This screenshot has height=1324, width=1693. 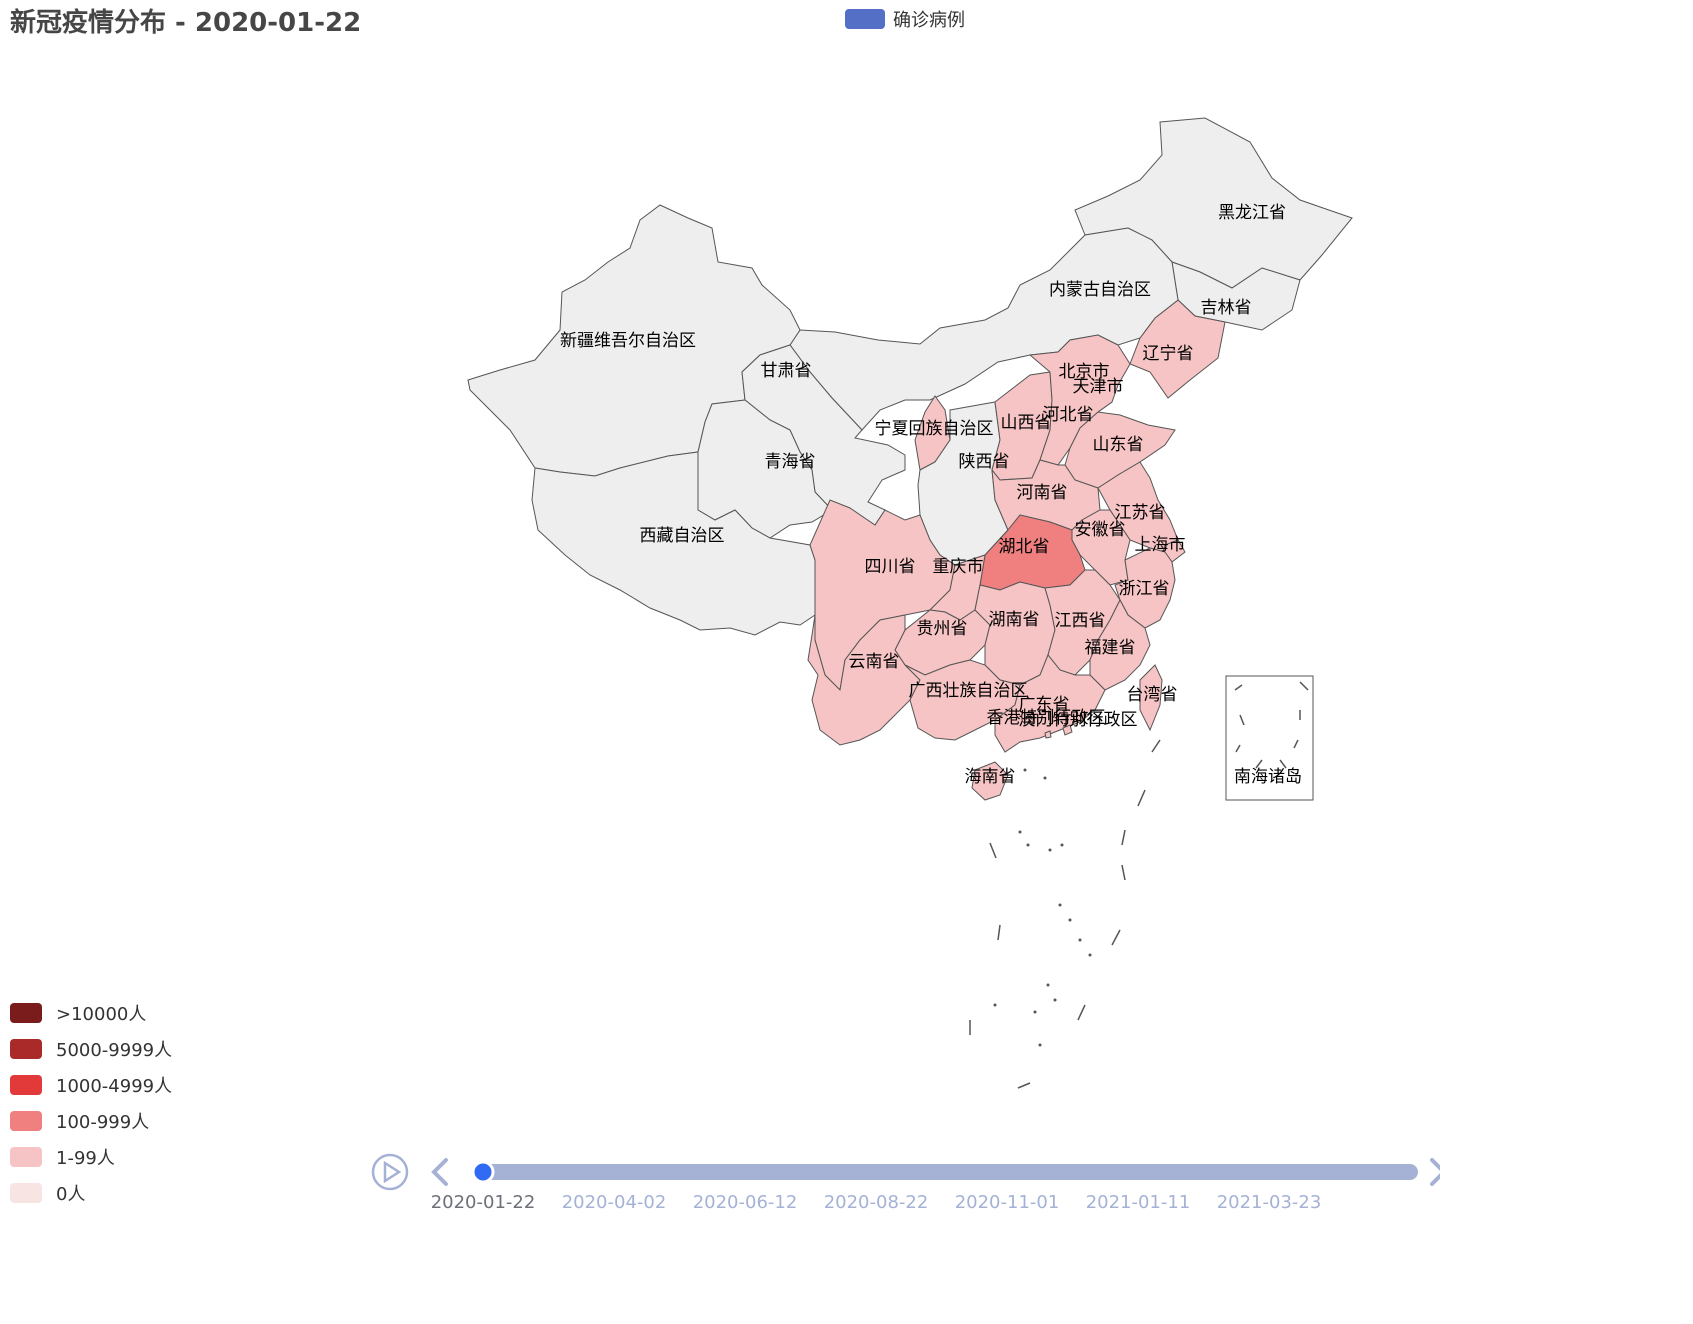 What do you see at coordinates (682, 536) in the screenshot?
I see `region-label: 西藏自治区` at bounding box center [682, 536].